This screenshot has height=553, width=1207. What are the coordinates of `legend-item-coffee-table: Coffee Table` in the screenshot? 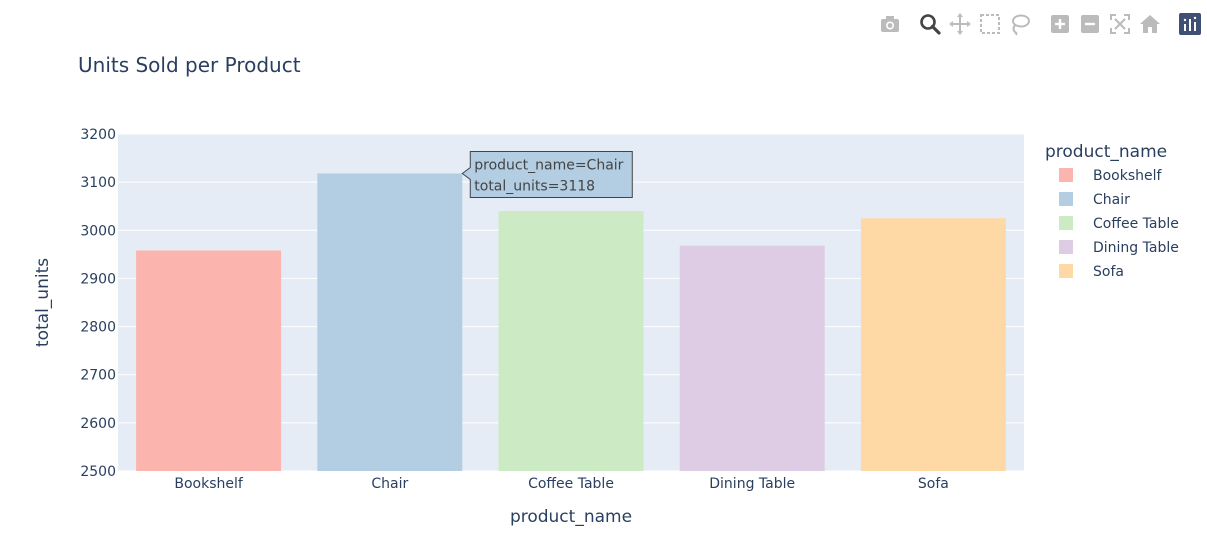 It's located at (1119, 224).